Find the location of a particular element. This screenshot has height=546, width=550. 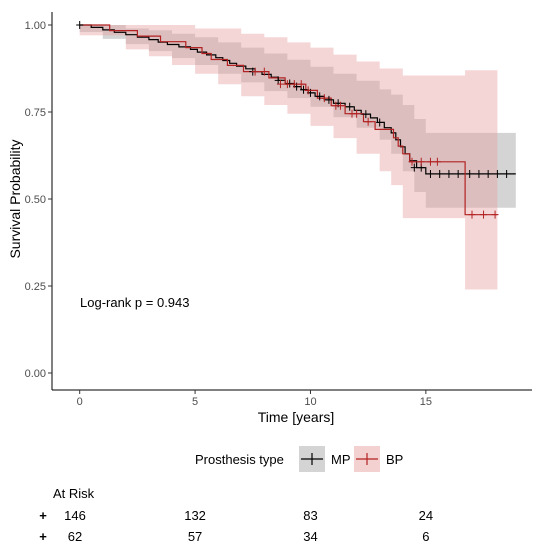

bp-at-risk-value: 6 is located at coordinates (425, 536).